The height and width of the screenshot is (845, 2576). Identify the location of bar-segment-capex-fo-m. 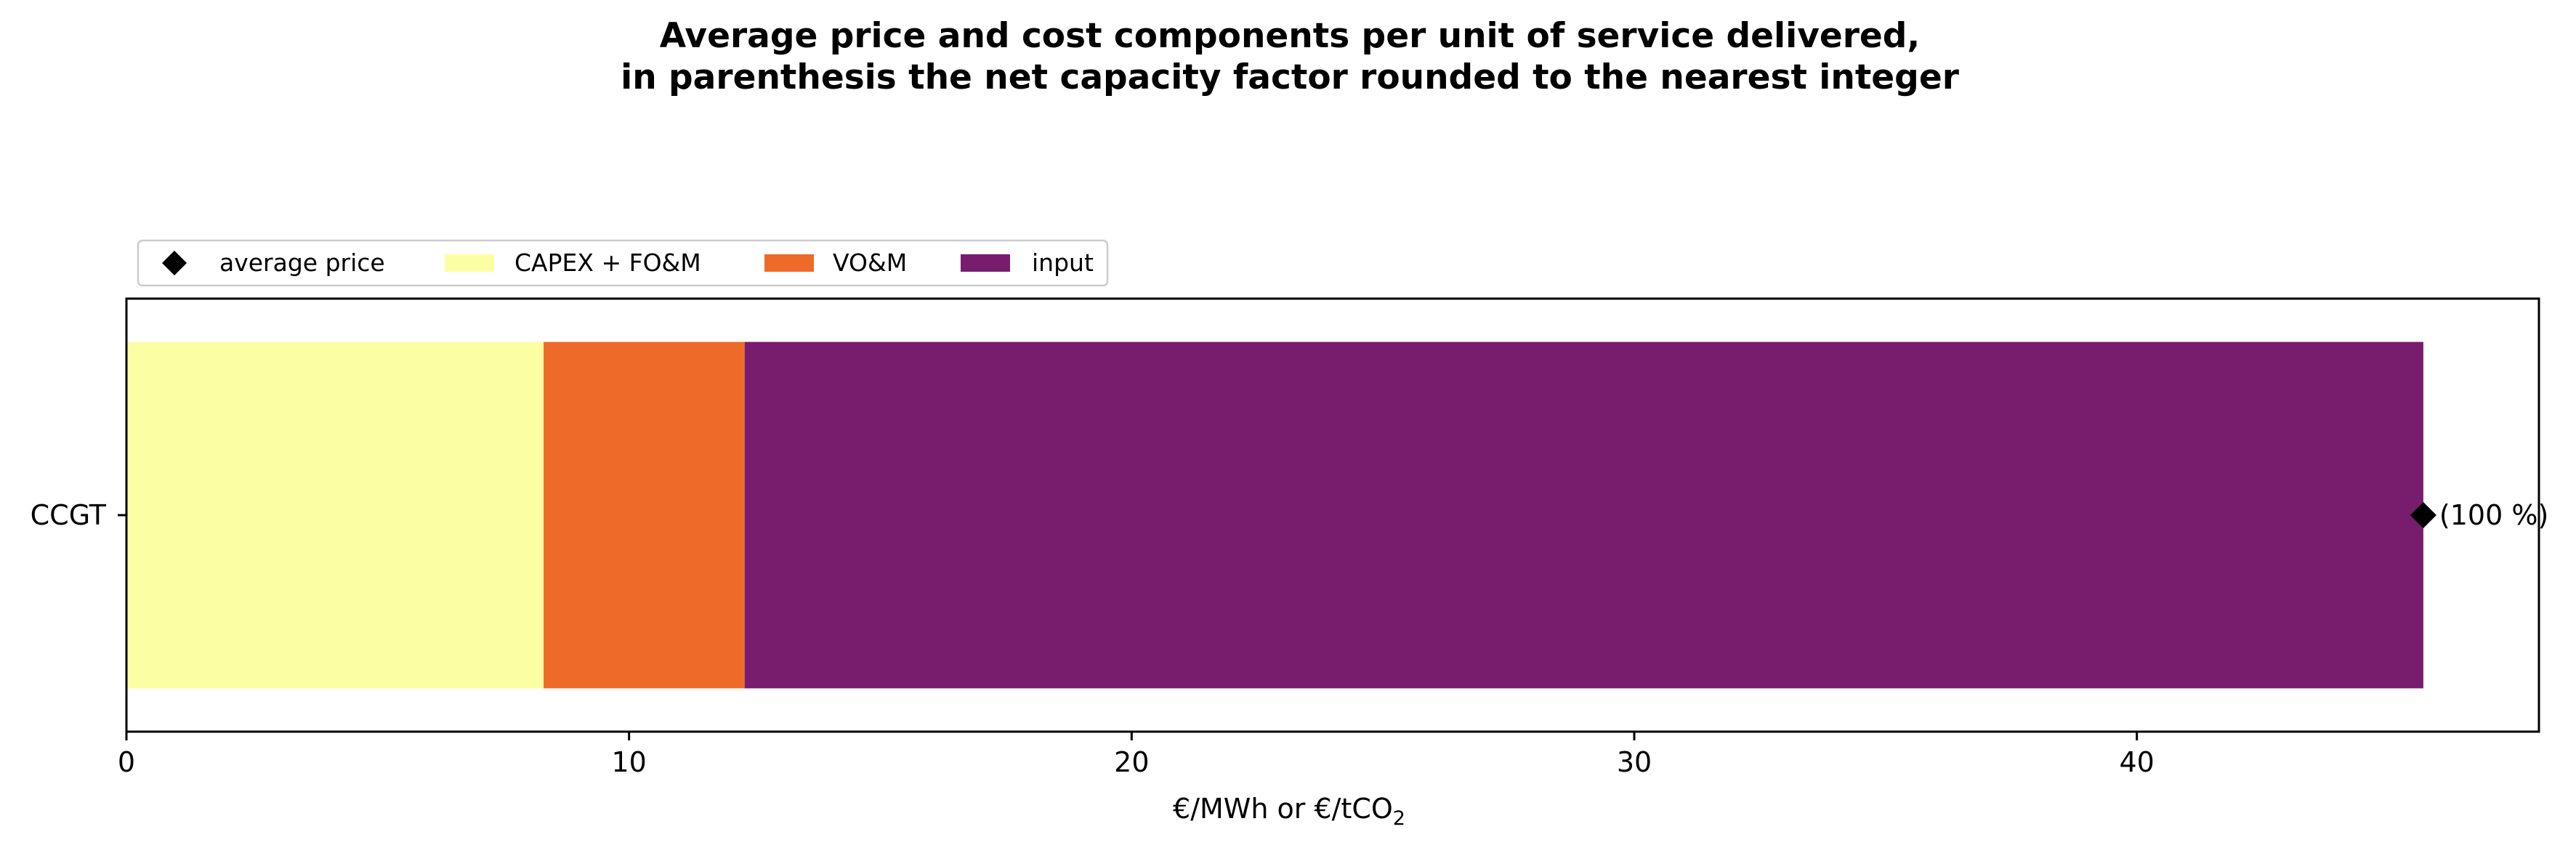
(335, 515).